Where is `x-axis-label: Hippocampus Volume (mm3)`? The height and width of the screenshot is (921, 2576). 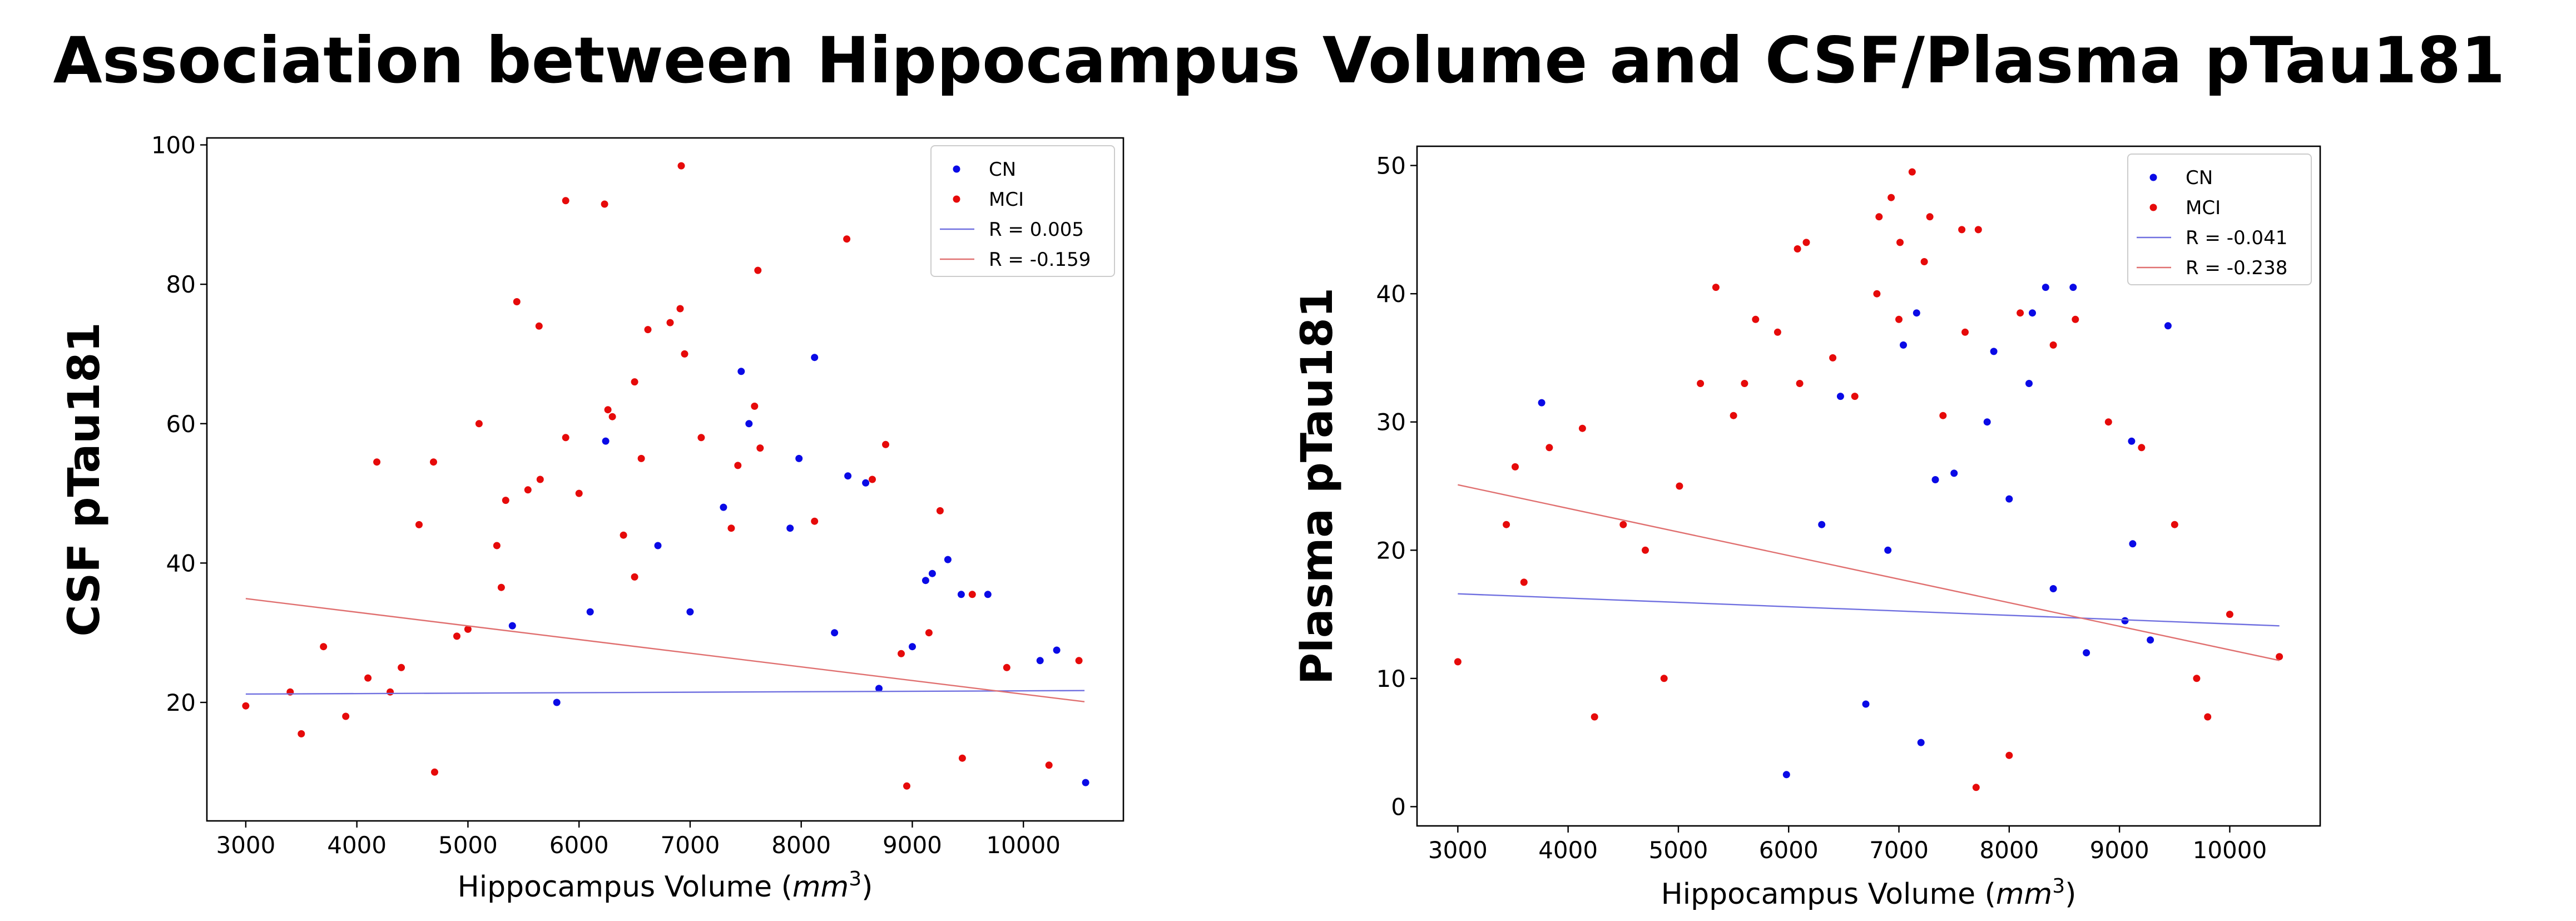
x-axis-label: Hippocampus Volume (mm3) is located at coordinates (1869, 893).